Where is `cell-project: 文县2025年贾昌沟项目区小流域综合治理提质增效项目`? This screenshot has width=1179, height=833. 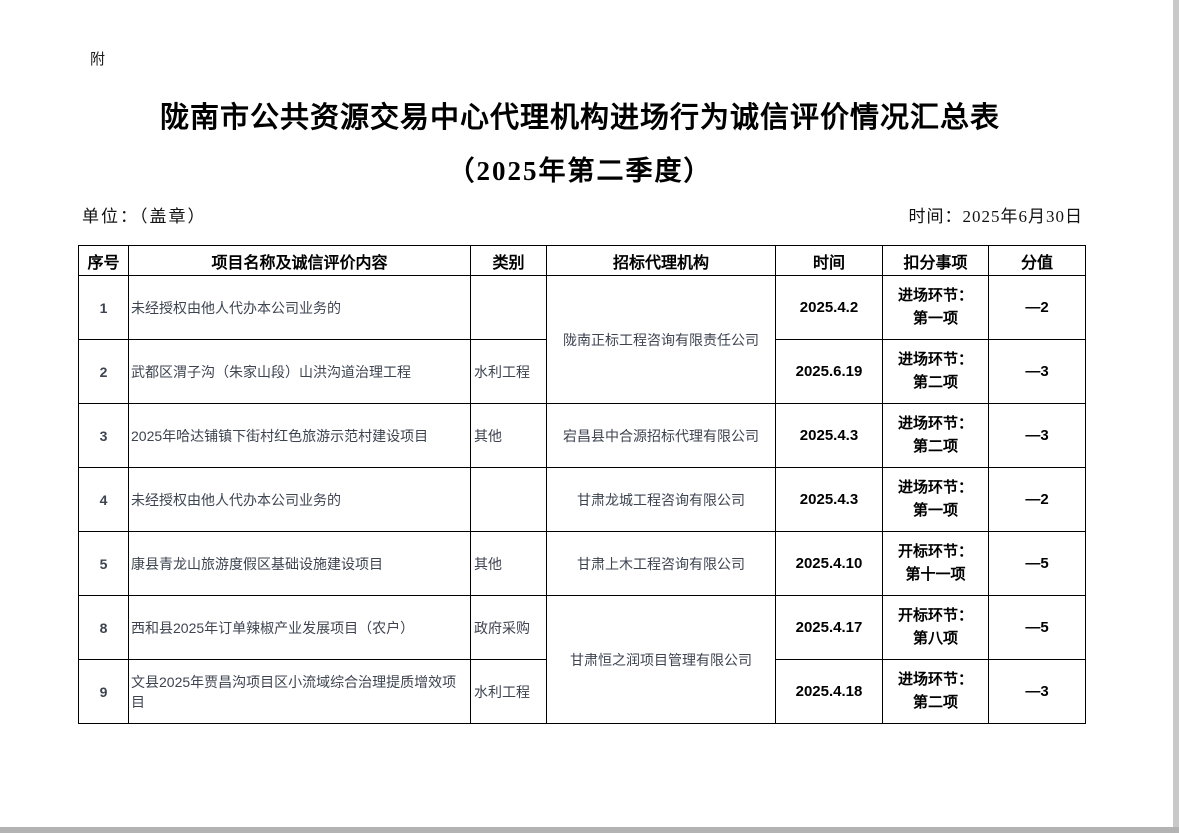 cell-project: 文县2025年贾昌沟项目区小流域综合治理提质增效项目 is located at coordinates (299, 691).